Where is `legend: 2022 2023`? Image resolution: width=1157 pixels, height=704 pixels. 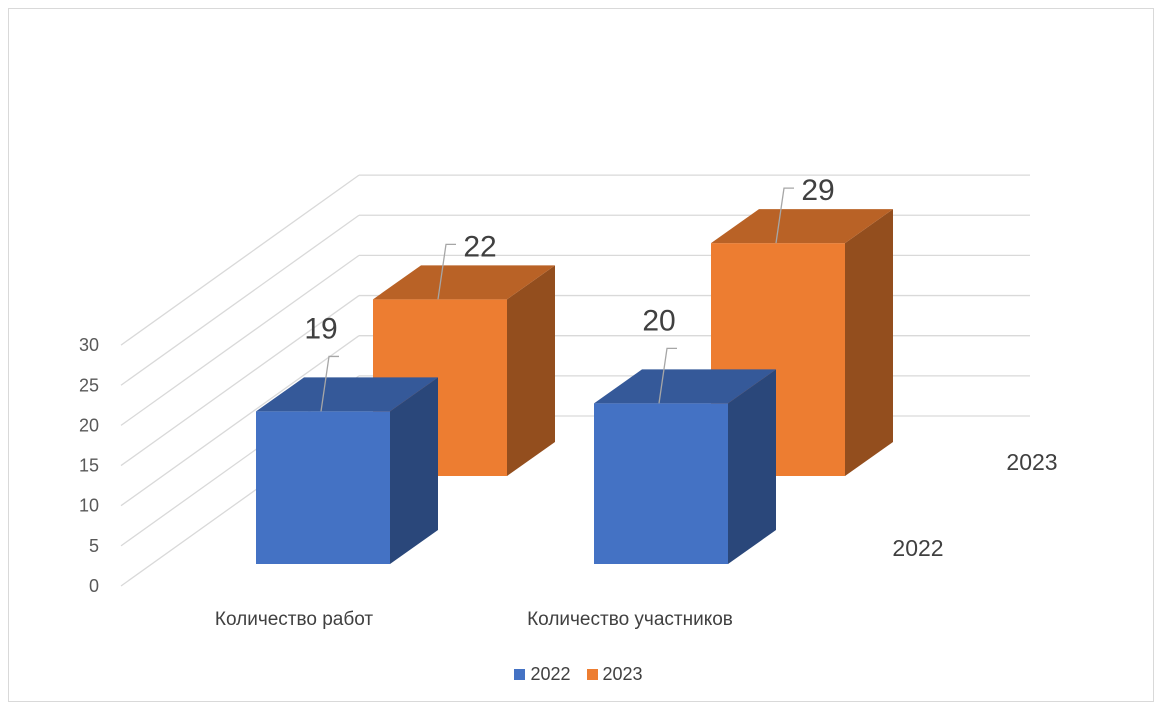 legend: 2022 2023 is located at coordinates (578, 674).